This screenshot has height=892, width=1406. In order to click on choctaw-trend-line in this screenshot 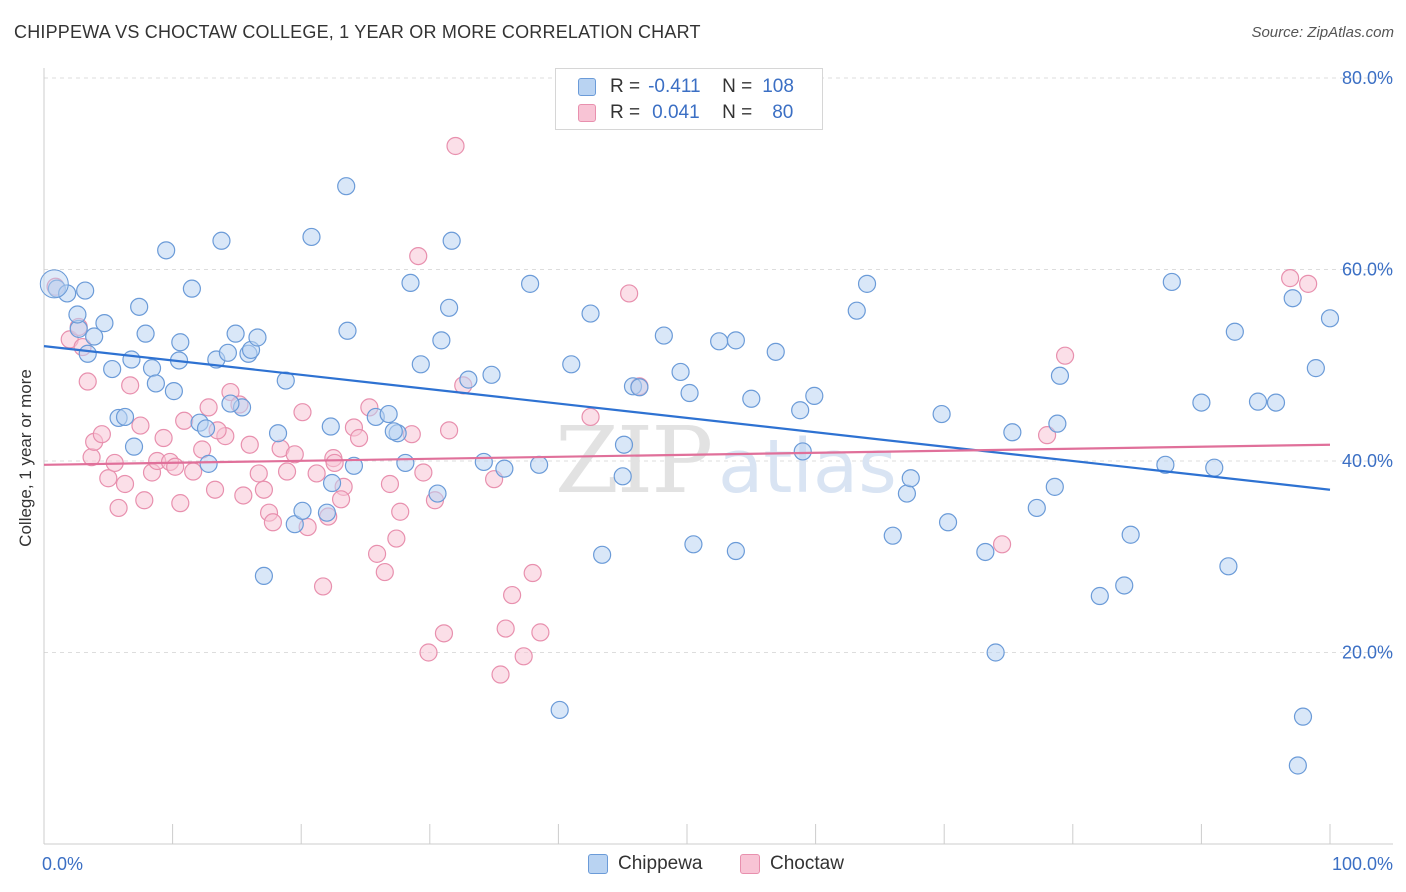, I will do `click(687, 454)`.